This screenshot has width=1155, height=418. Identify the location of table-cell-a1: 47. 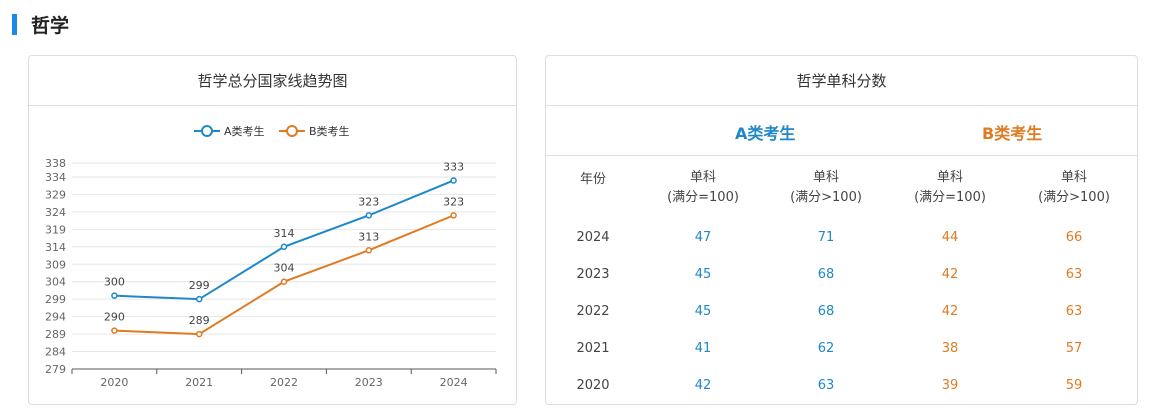
(703, 237).